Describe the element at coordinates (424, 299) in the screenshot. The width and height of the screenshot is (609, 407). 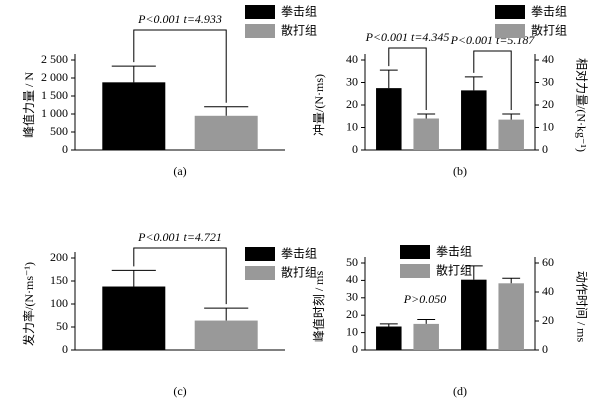
I see `annotation: P>0.050` at that location.